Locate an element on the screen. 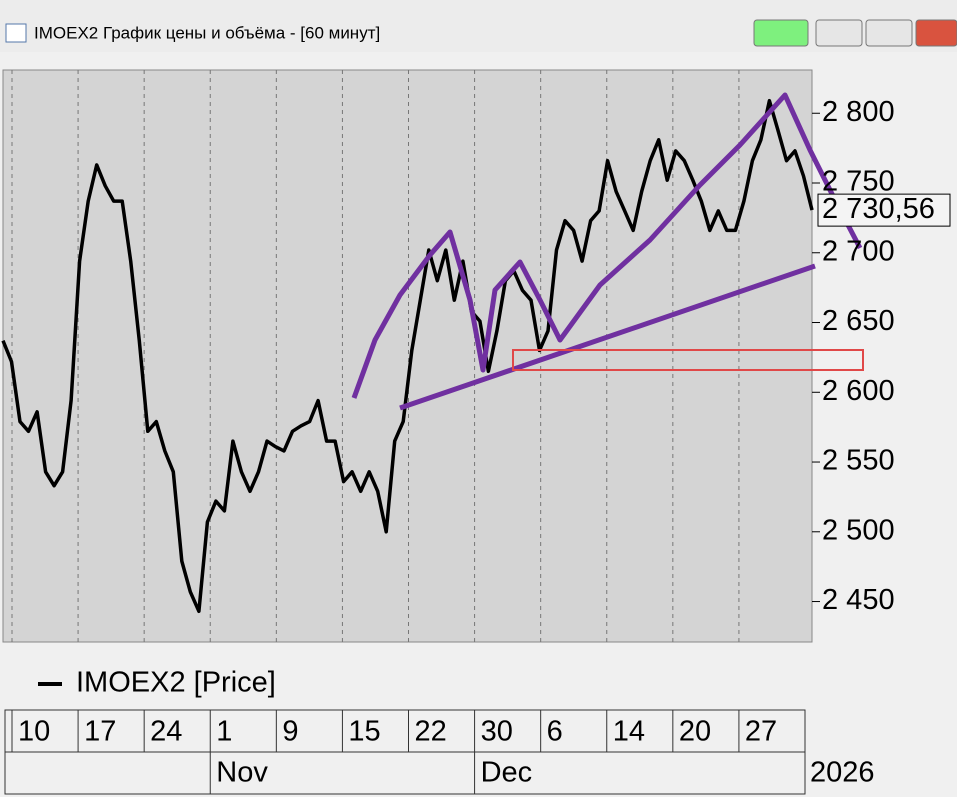 The image size is (957, 797). y-tick-label: 2 800 is located at coordinates (858, 112).